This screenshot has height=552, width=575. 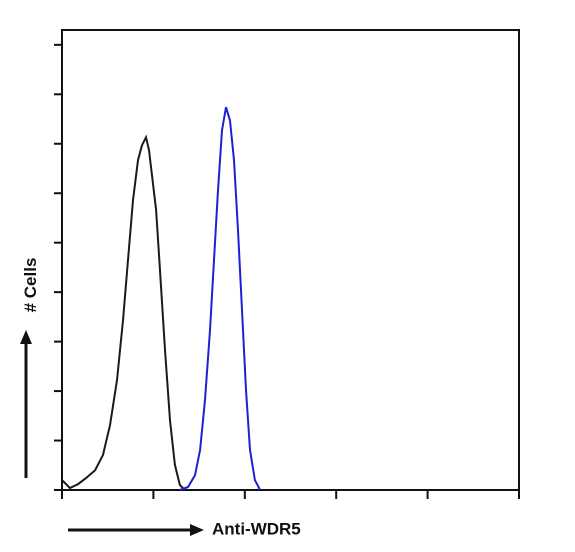 I want to click on y-axis-label: # Cells, so click(x=30, y=285).